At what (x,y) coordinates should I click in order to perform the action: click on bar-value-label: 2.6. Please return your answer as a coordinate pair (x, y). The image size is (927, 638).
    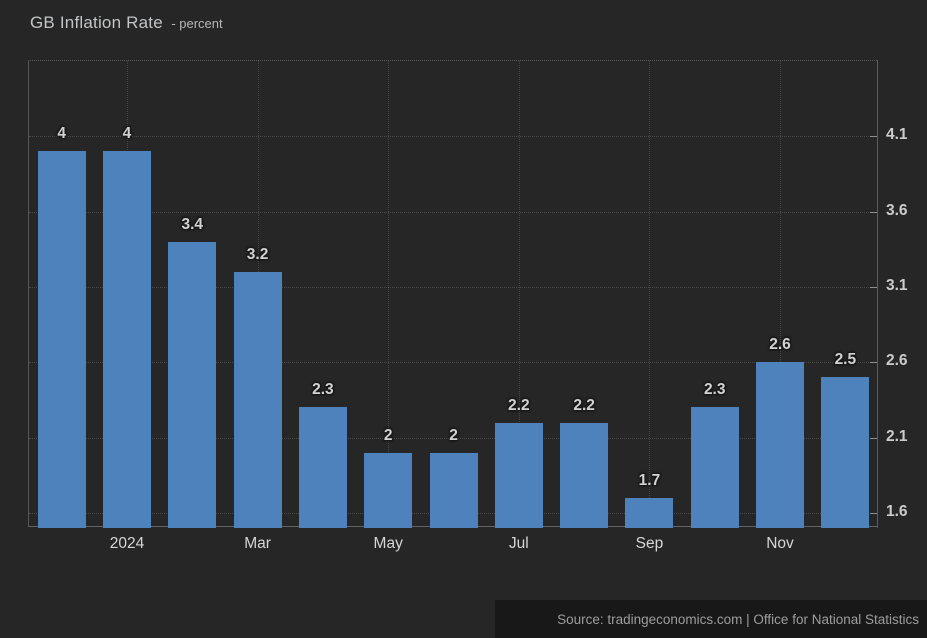
    Looking at the image, I should click on (780, 345).